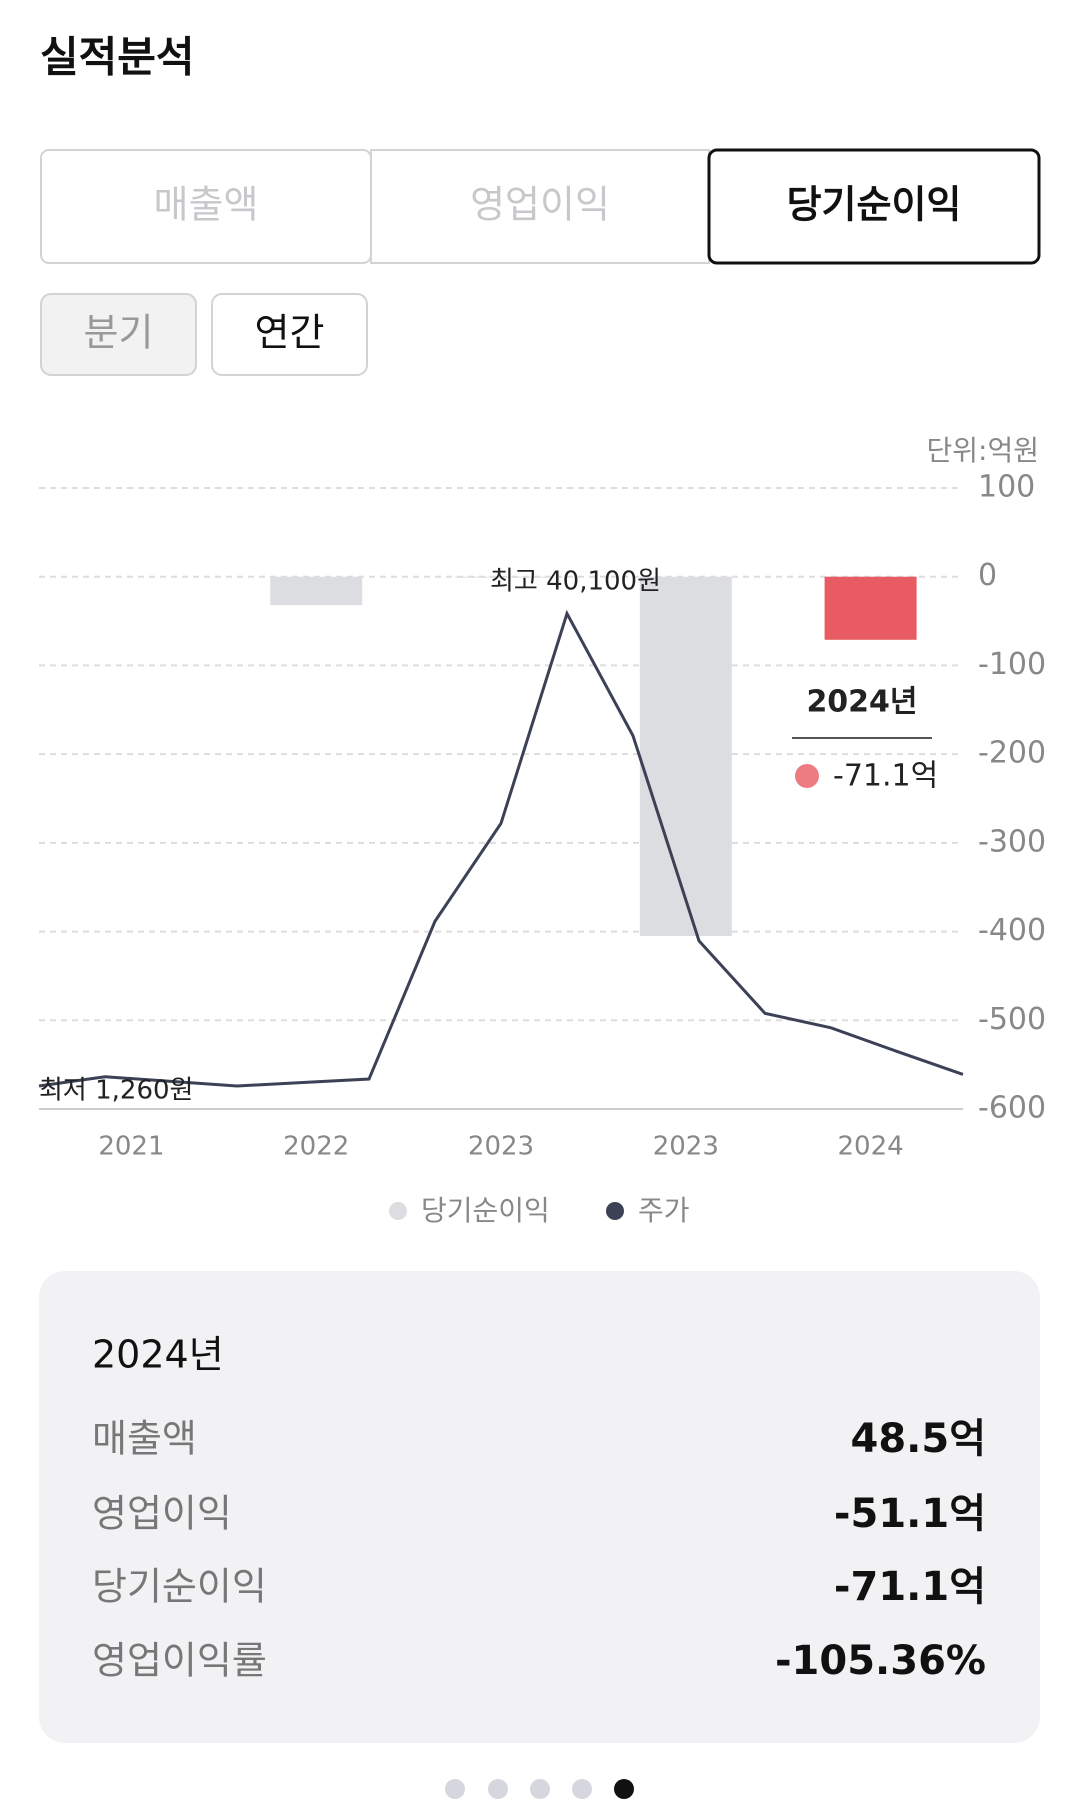 The width and height of the screenshot is (1079, 1807). What do you see at coordinates (871, 1147) in the screenshot?
I see `x-tick-label: 2024` at bounding box center [871, 1147].